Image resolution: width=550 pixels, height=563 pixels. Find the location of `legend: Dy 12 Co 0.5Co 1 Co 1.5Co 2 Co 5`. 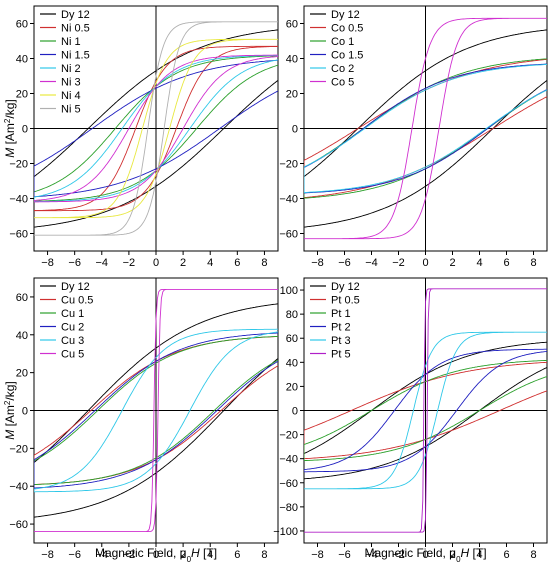

legend: Dy 12 Co 0.5Co 1 Co 1.5Co 2 Co 5 is located at coordinates (336, 49).